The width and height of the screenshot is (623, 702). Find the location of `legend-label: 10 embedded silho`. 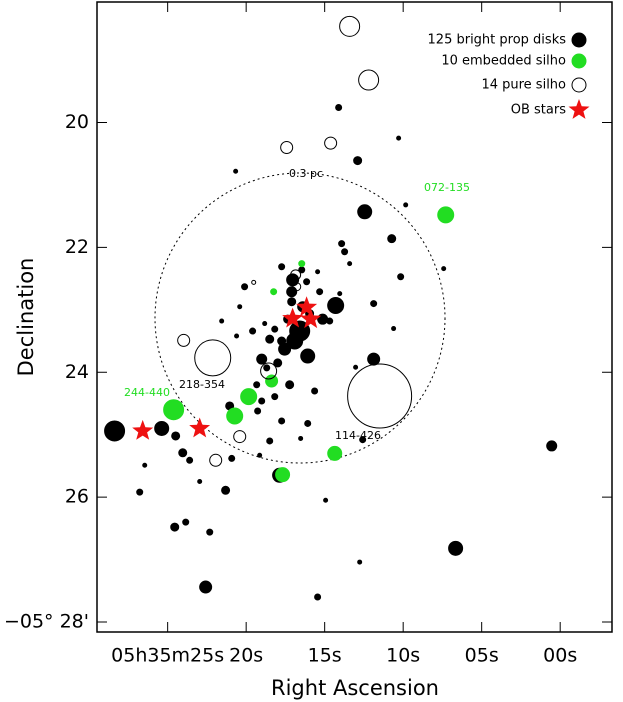

legend-label: 10 embedded silho is located at coordinates (503, 61).